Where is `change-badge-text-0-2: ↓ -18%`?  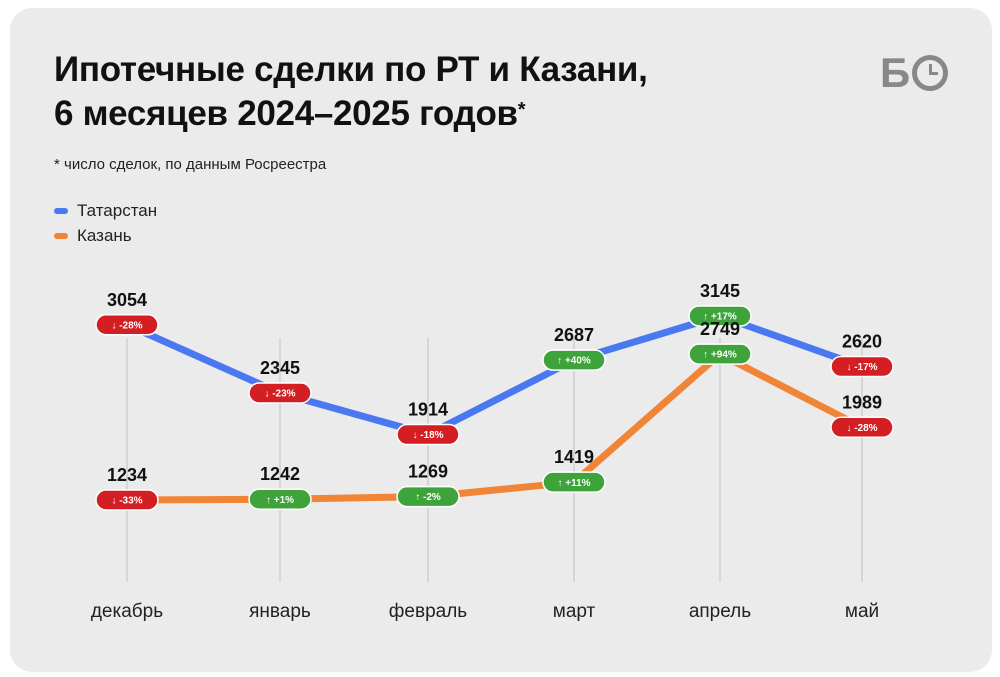 change-badge-text-0-2: ↓ -18% is located at coordinates (427, 435).